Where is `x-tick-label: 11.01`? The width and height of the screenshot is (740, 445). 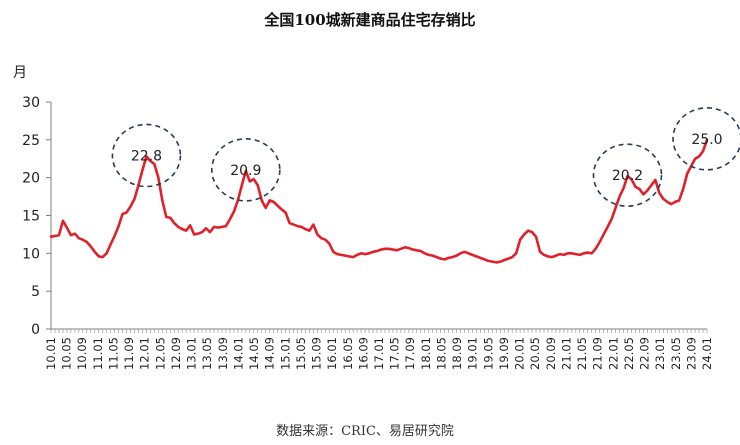 x-tick-label: 11.01 is located at coordinates (98, 353).